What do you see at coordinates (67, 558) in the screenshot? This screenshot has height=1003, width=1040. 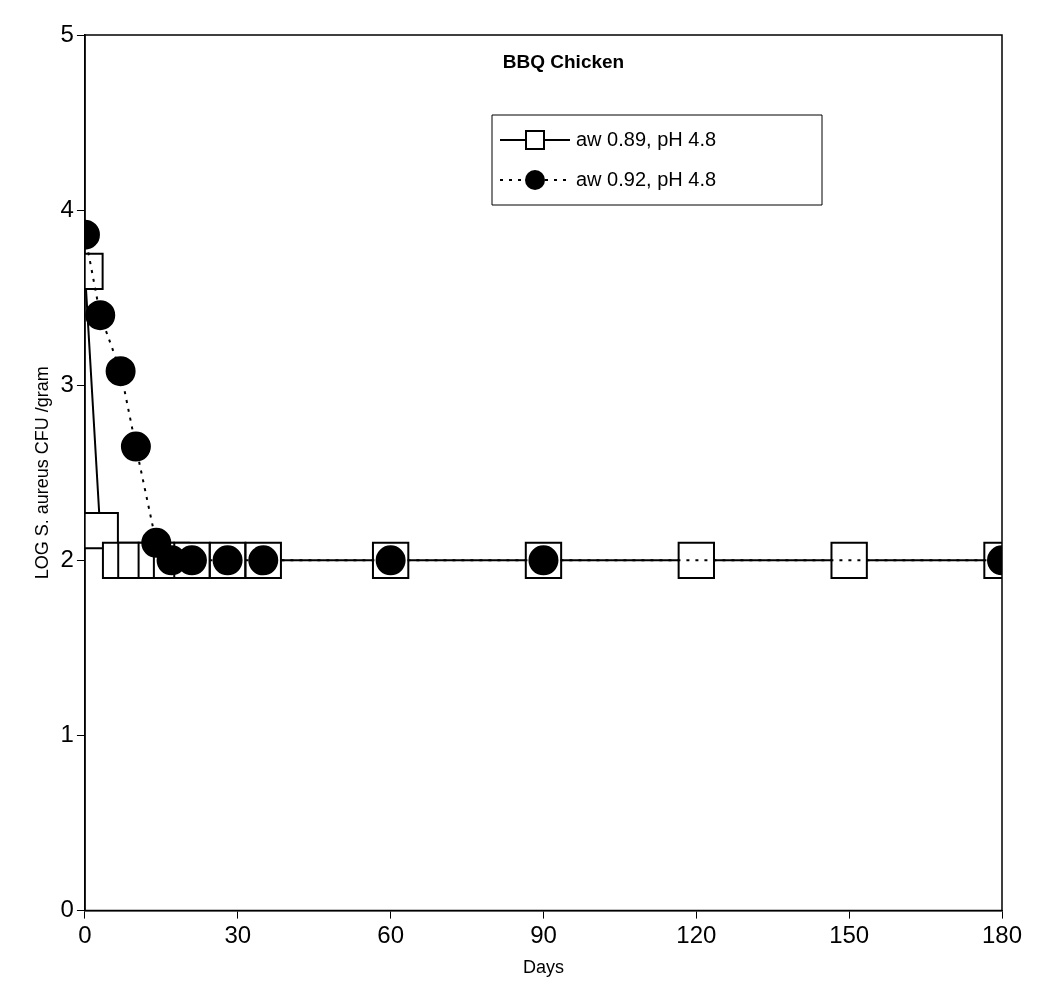 I see `y-tick-label: 2` at bounding box center [67, 558].